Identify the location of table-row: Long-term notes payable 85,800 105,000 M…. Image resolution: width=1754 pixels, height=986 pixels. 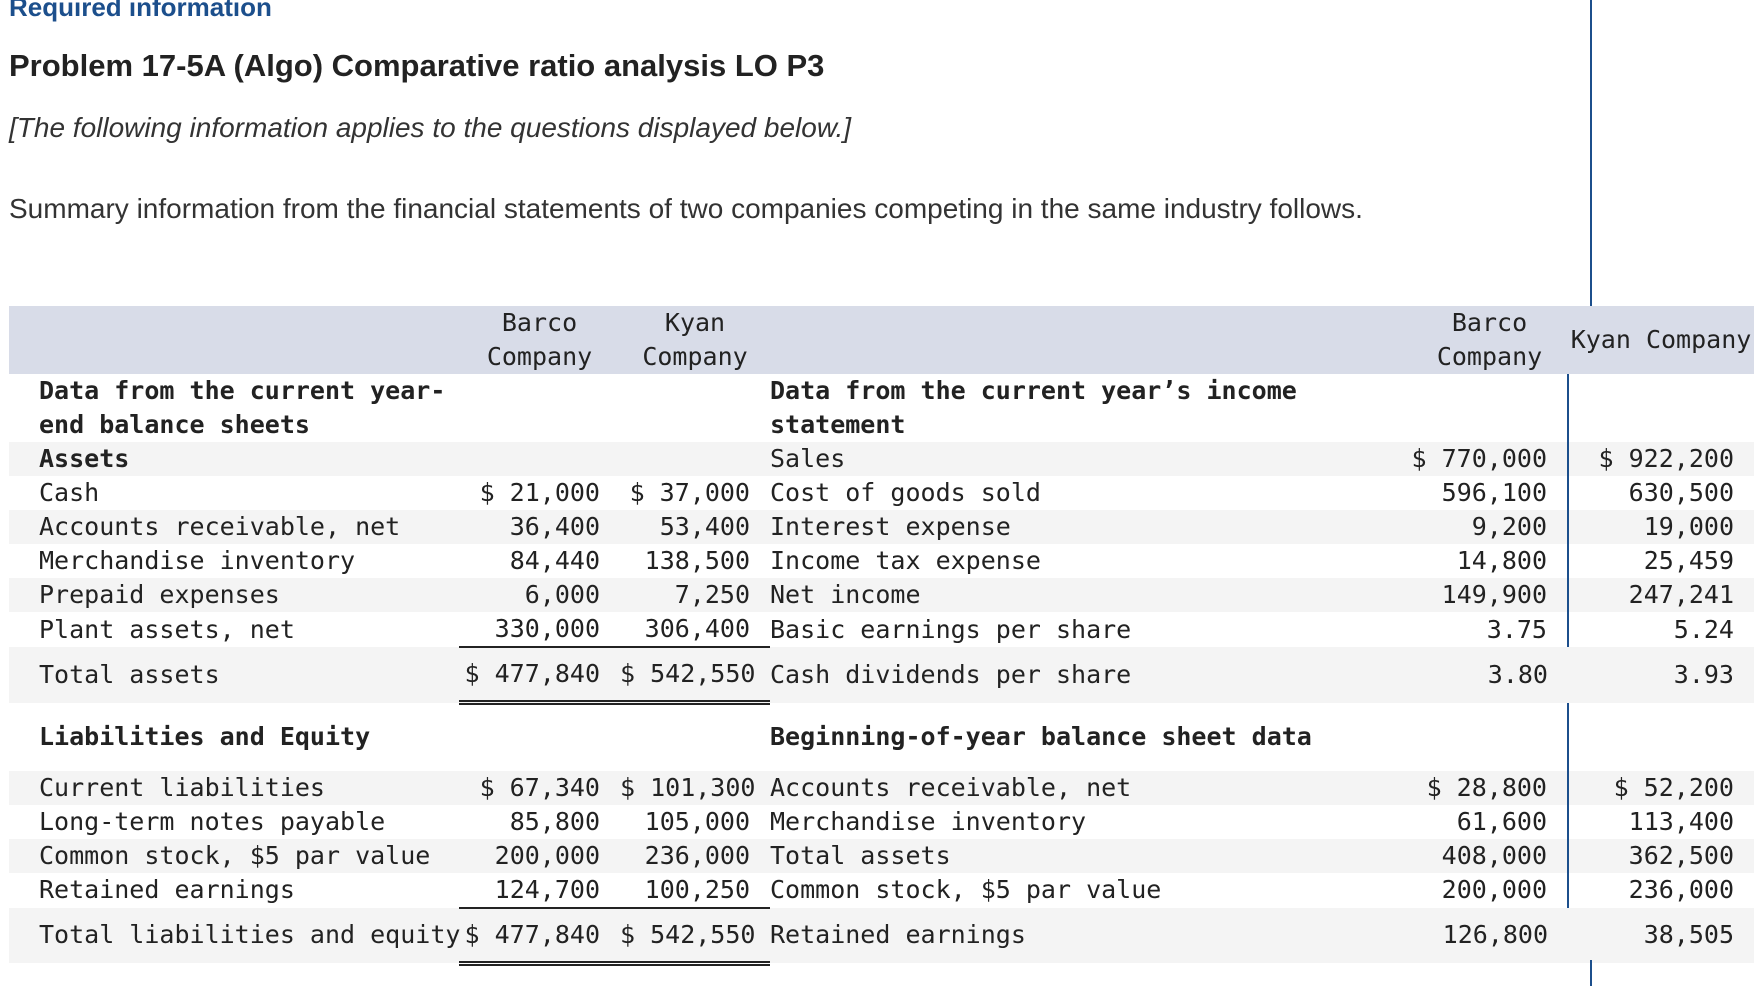
(881, 821).